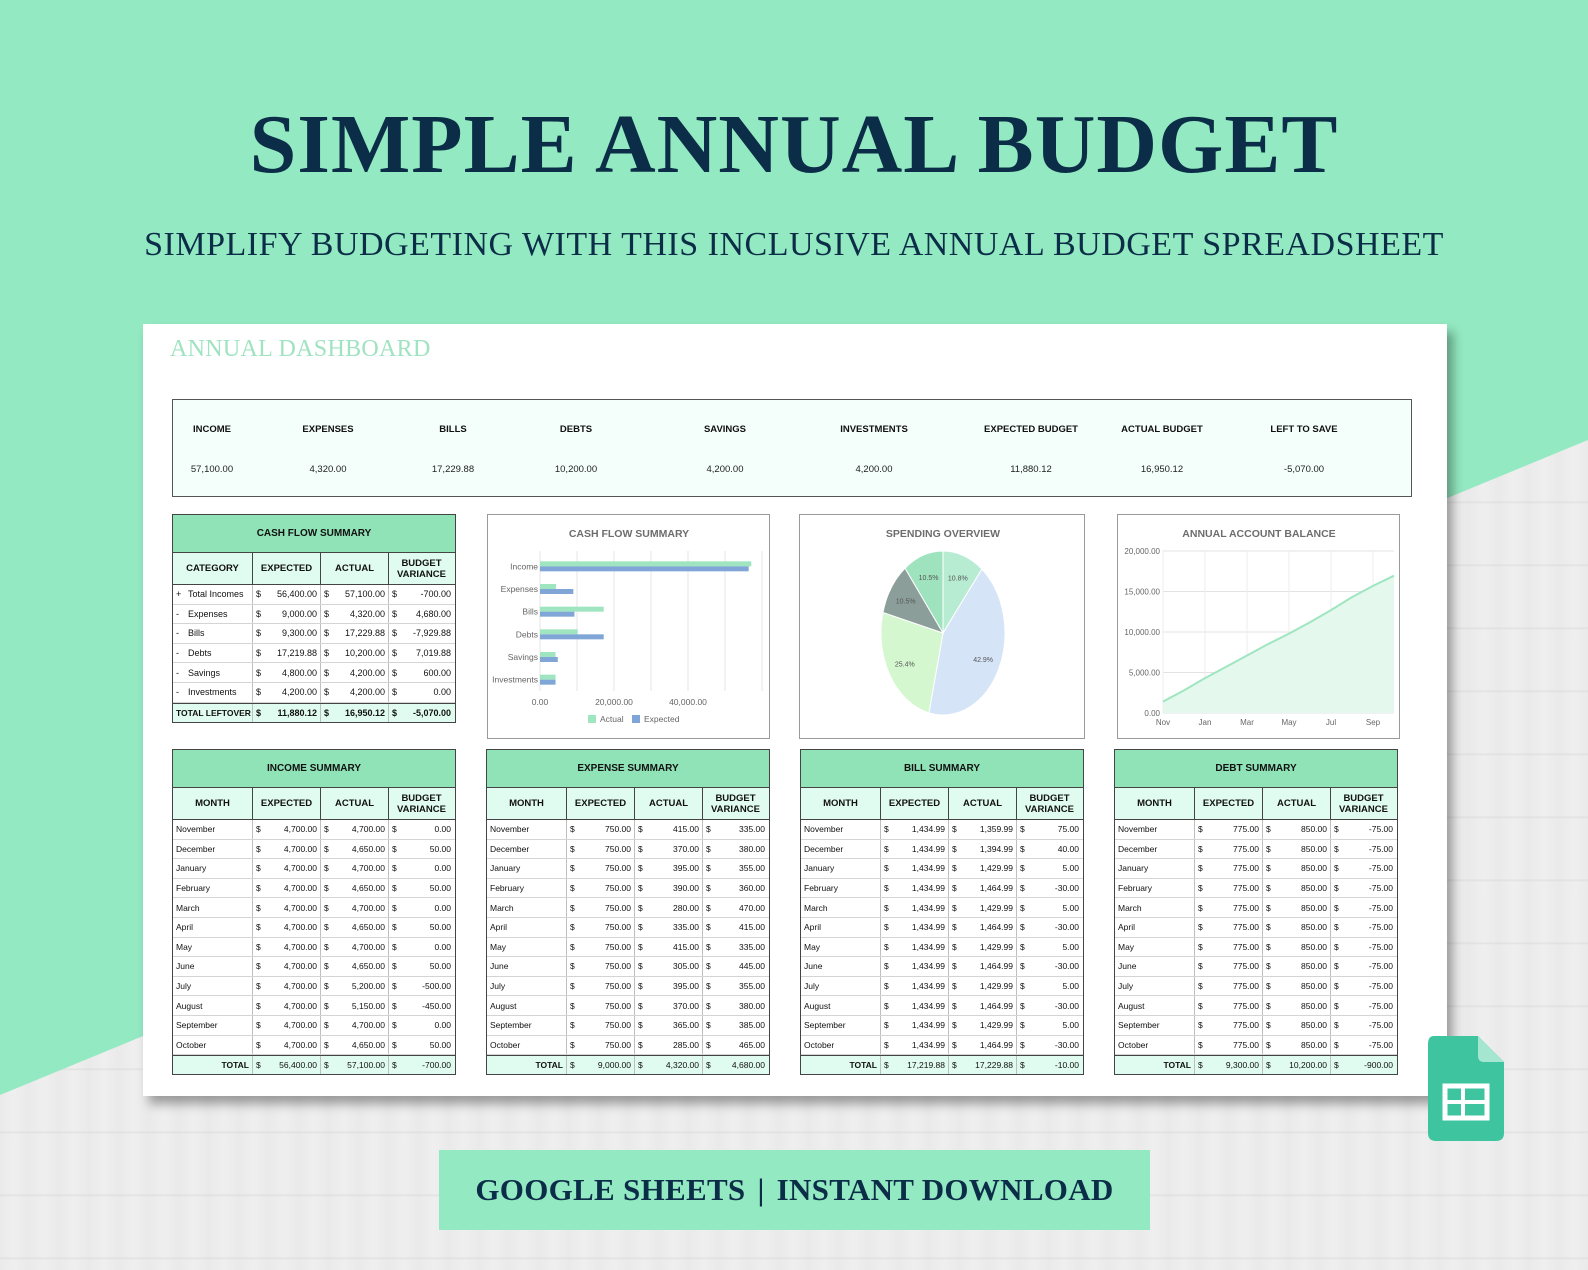 Image resolution: width=1588 pixels, height=1270 pixels. I want to click on table-row: July $1,434.99 $1,429.99 $5.00, so click(942, 986).